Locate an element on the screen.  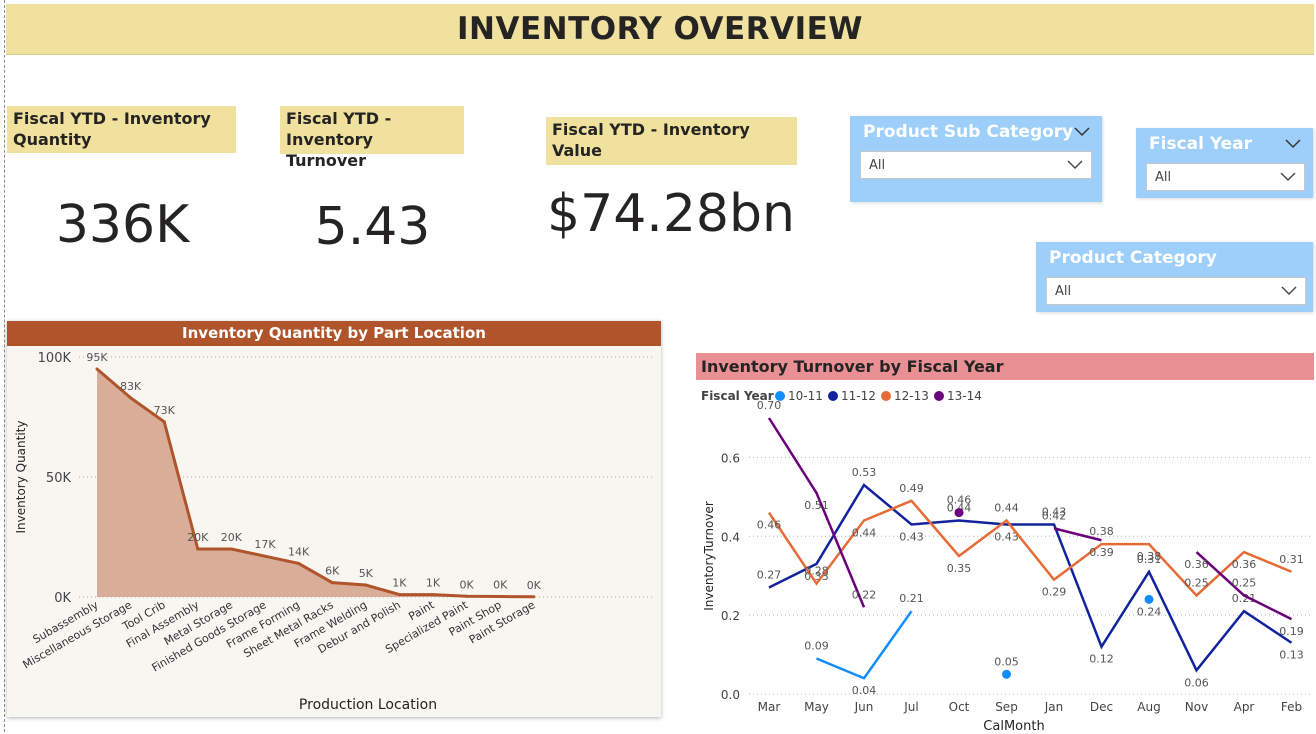
slicer-title: Product Sub Category is located at coordinates (968, 132).